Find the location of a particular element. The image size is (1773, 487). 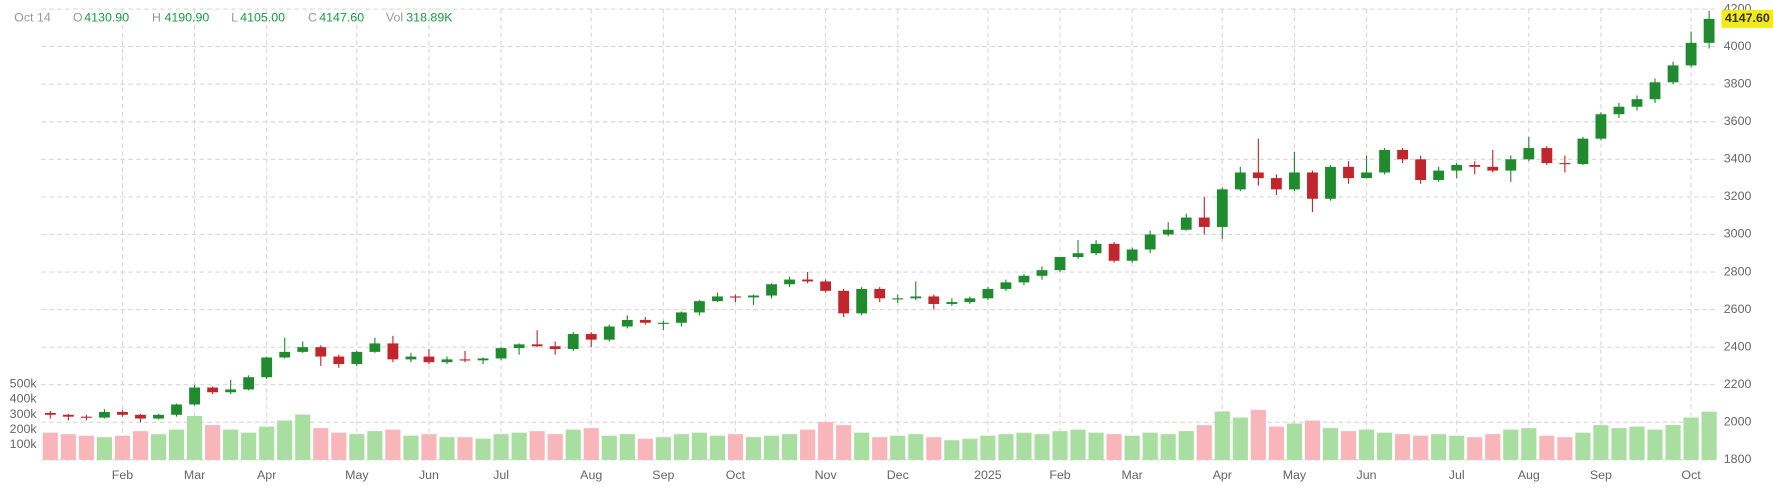

header-value: 4147.60 is located at coordinates (341, 17).